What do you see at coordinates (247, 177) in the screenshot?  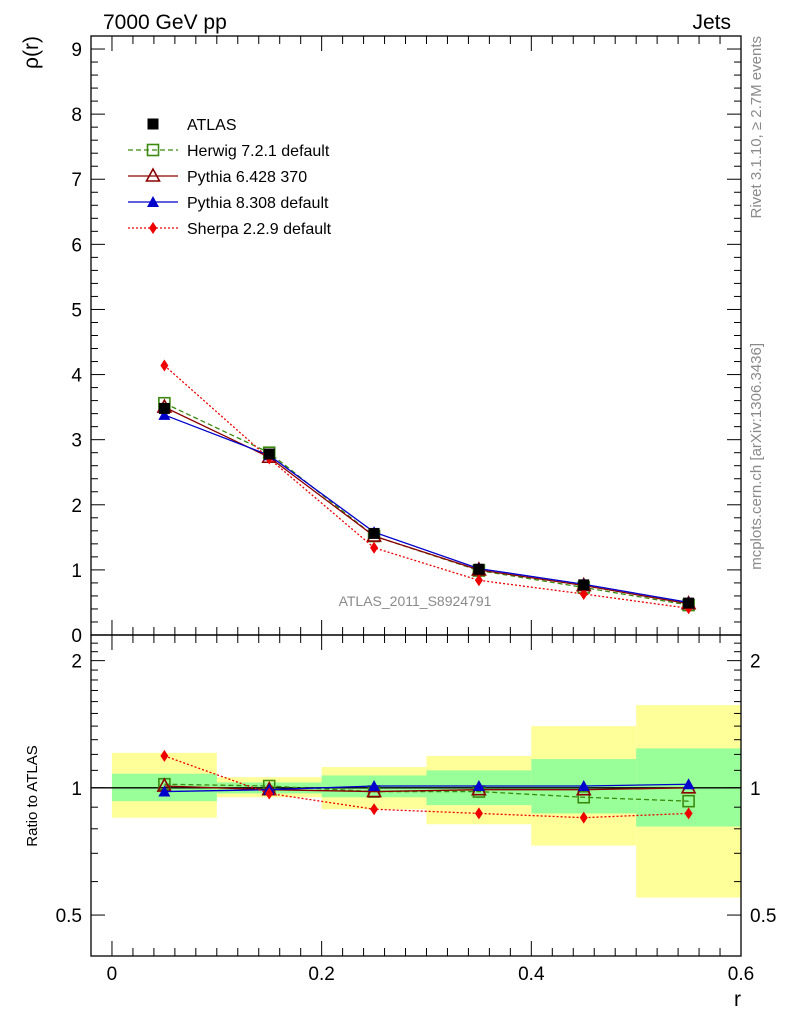 I see `legend-label: Pythia 6.428 370` at bounding box center [247, 177].